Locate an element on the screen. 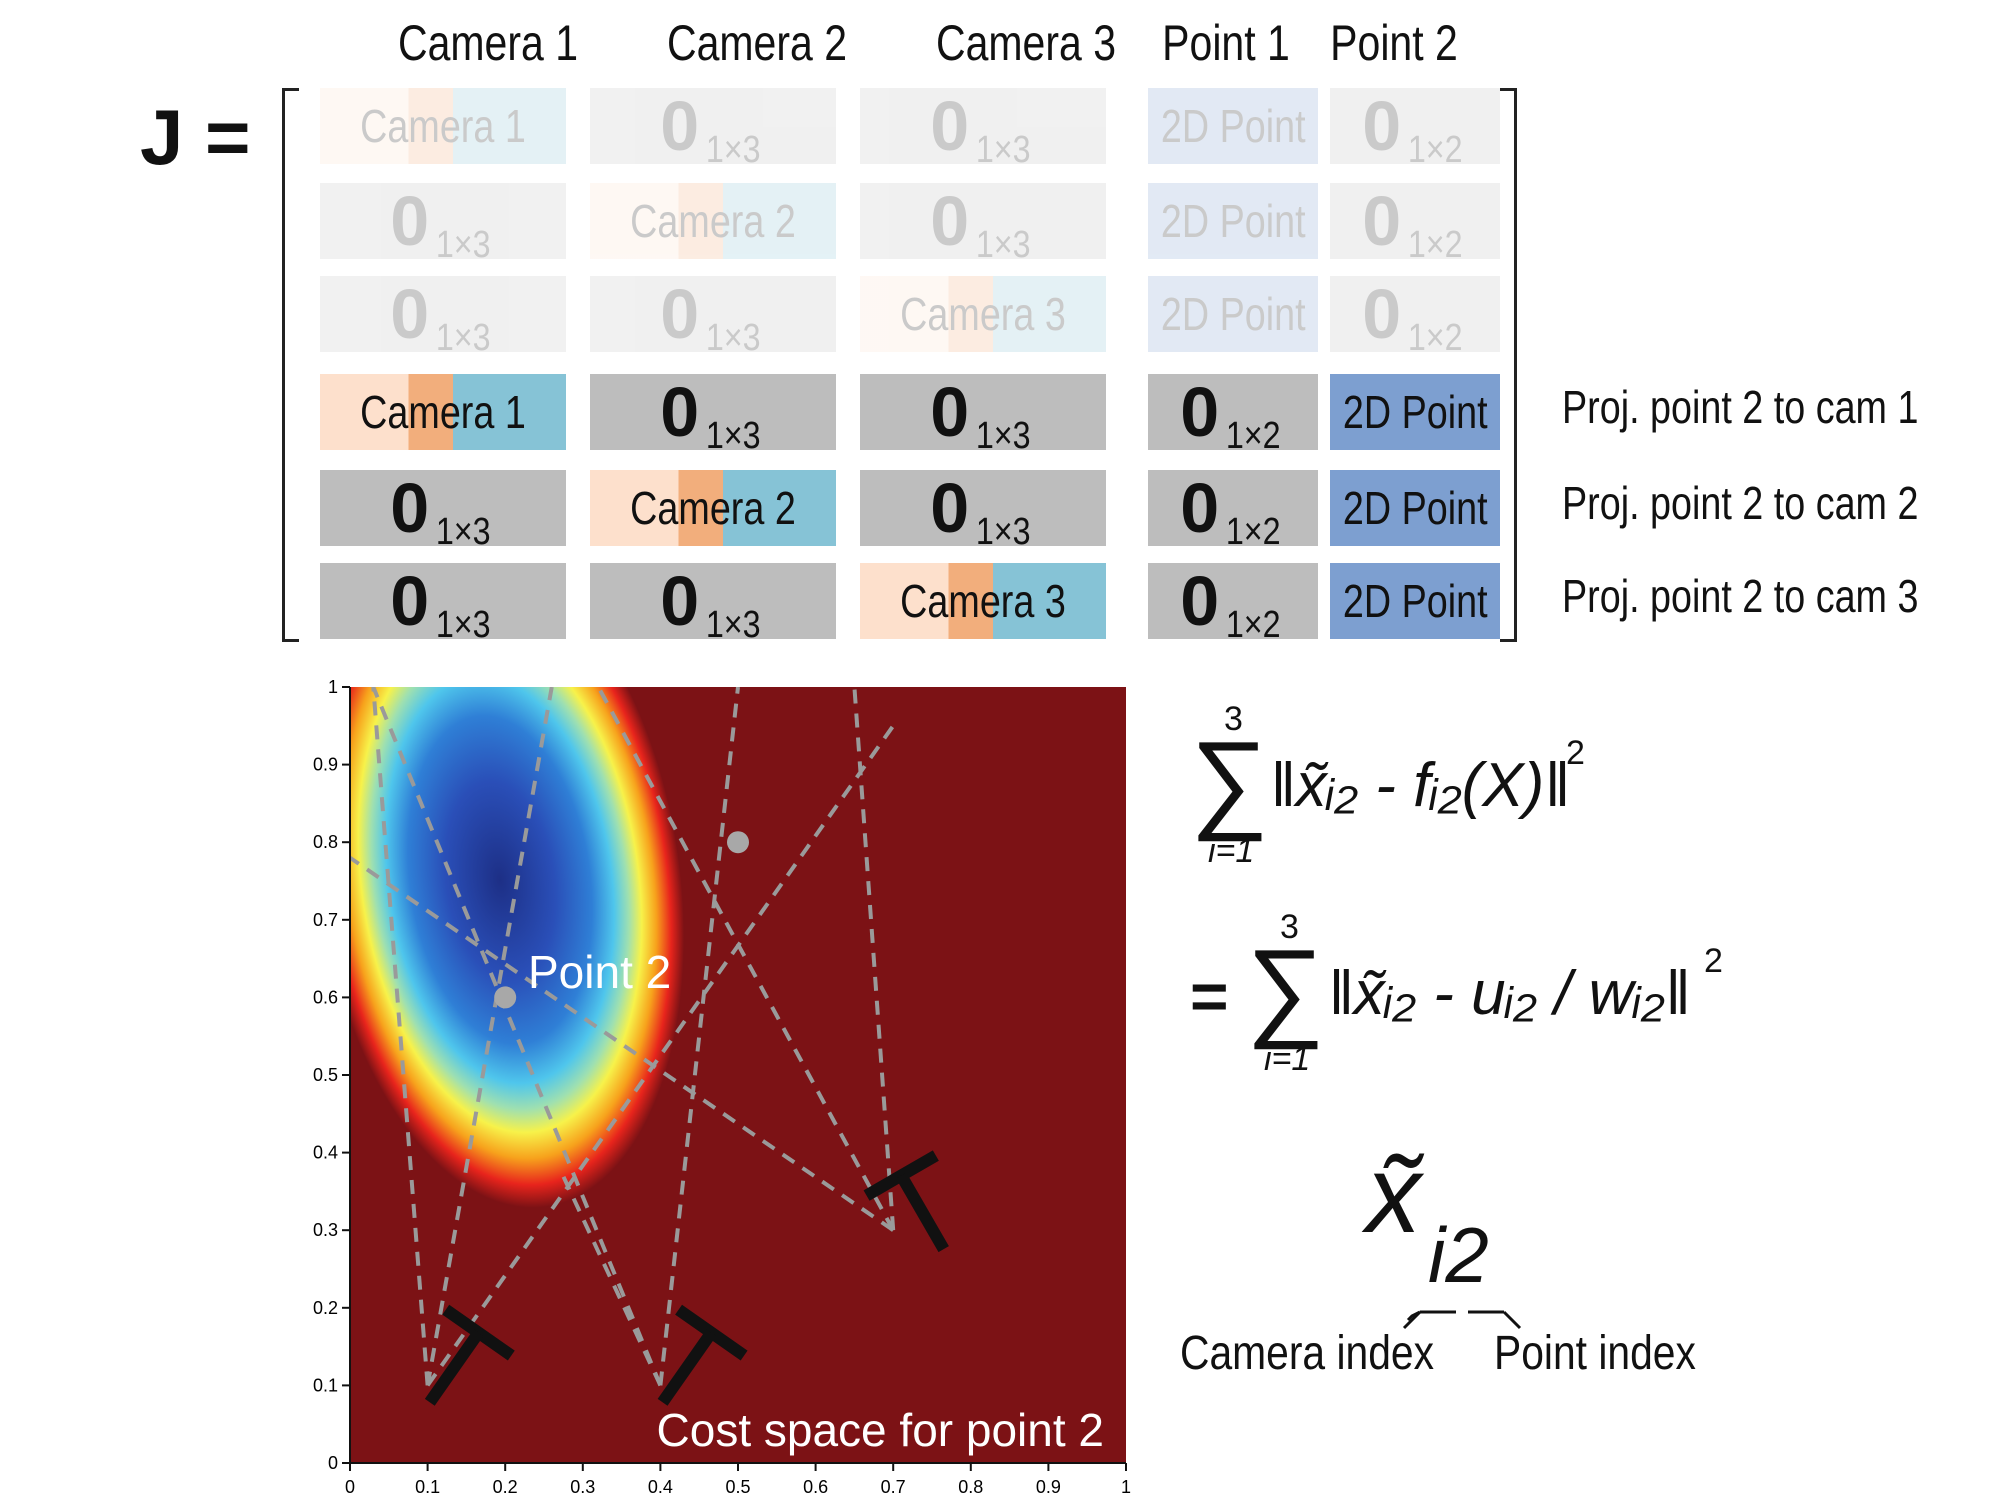 This screenshot has width=2000, height=1500. camera-icon is located at coordinates (906, 1201).